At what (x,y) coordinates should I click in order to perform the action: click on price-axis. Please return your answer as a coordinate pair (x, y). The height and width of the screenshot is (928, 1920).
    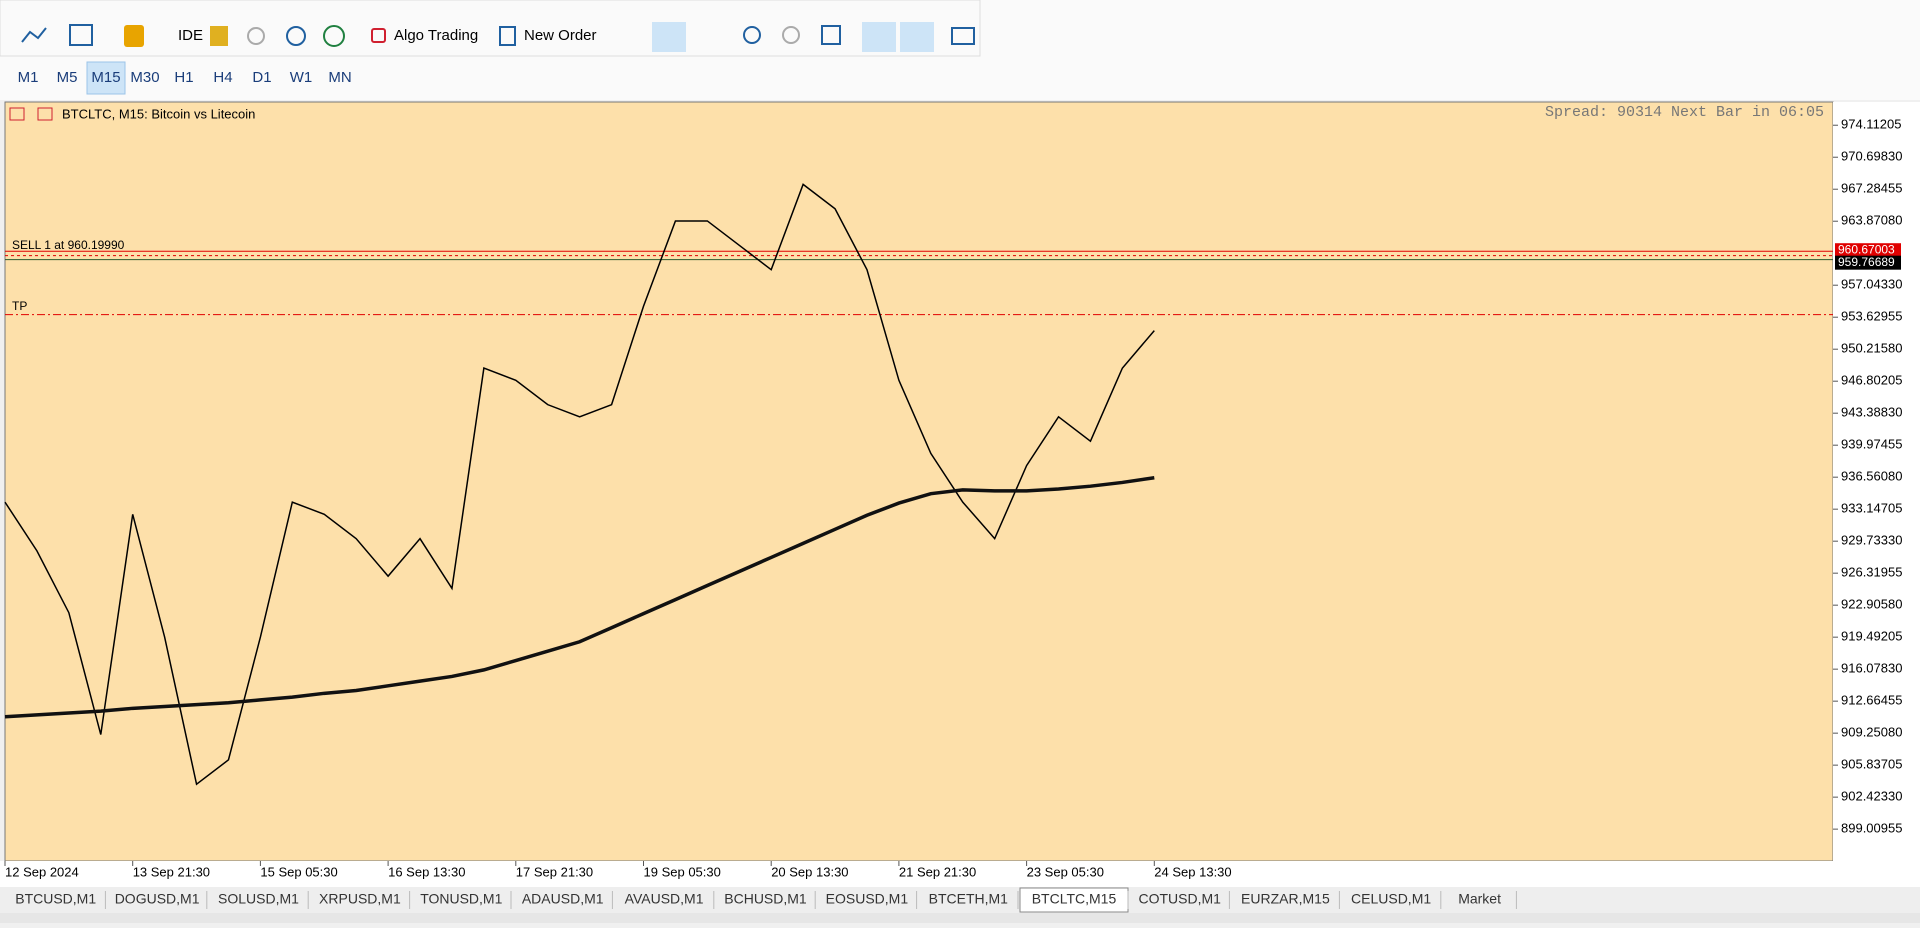
    Looking at the image, I should click on (1876, 481).